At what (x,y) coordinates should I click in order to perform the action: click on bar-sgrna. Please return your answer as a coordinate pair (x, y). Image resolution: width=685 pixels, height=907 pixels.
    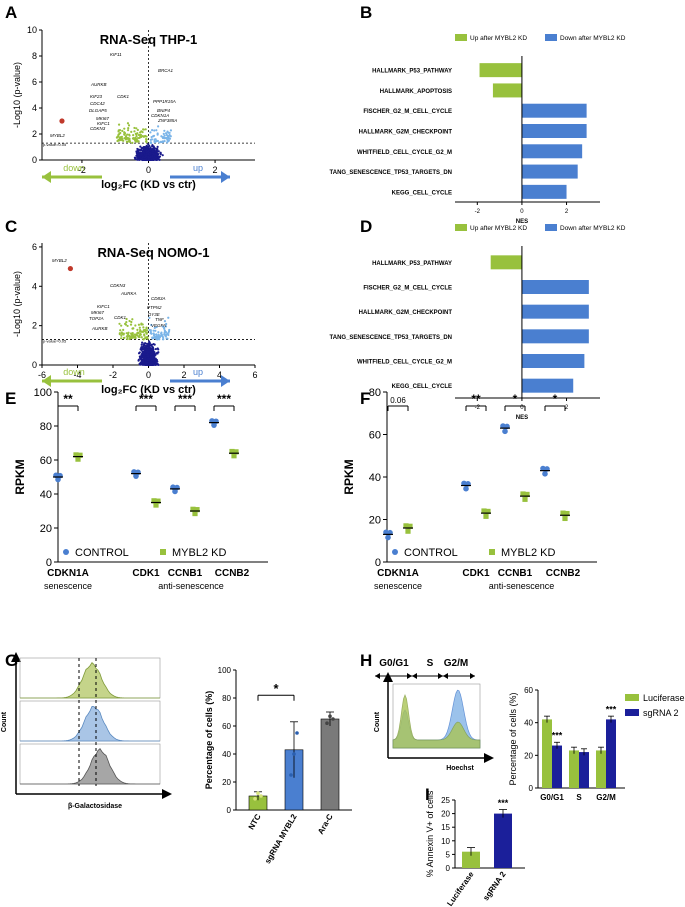
    Looking at the image, I should click on (584, 770).